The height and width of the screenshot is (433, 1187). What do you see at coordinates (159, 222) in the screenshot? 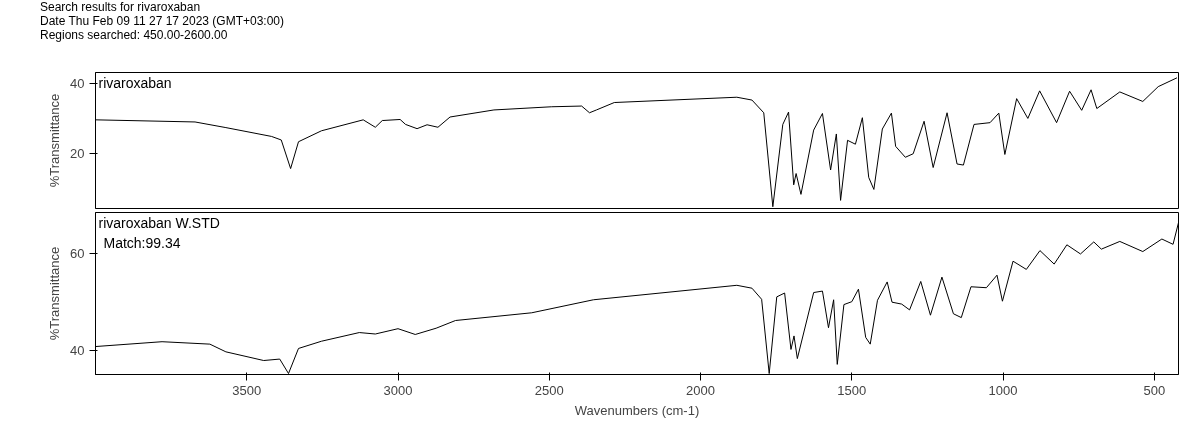
I see `text: rivaroxaban W.STD` at bounding box center [159, 222].